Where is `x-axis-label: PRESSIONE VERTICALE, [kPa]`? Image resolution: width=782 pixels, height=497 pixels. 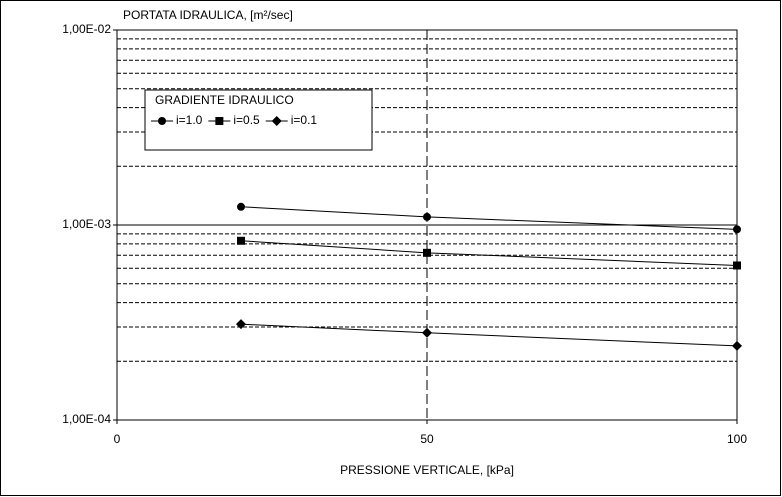 x-axis-label: PRESSIONE VERTICALE, [kPa] is located at coordinates (427, 470).